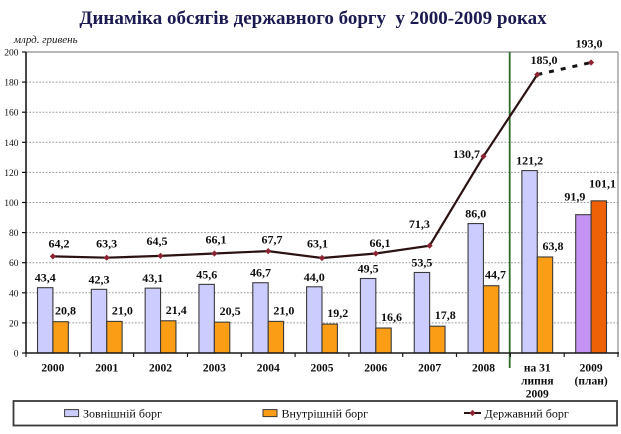  Describe the element at coordinates (553, 246) in the screenshot. I see `svg-text: 63,8` at that location.